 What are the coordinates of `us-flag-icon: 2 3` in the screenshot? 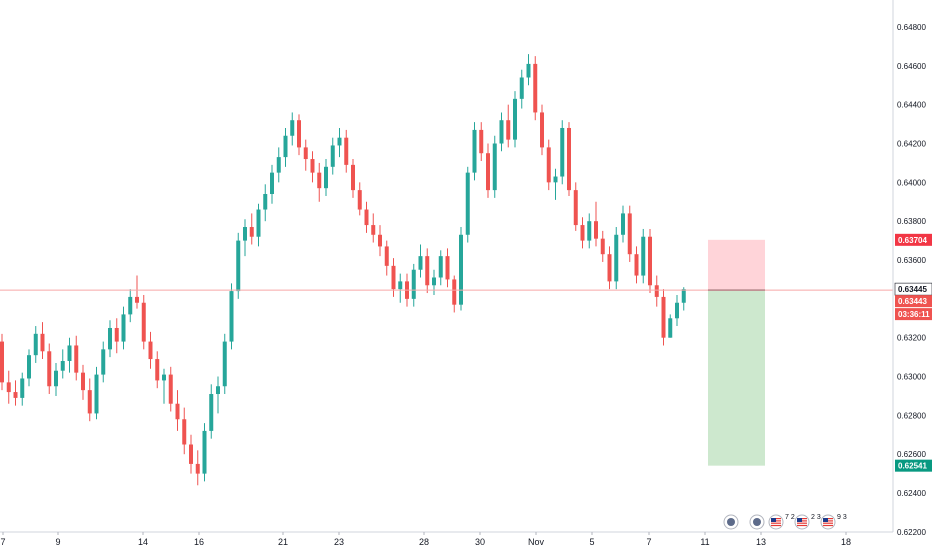 It's located at (807, 522).